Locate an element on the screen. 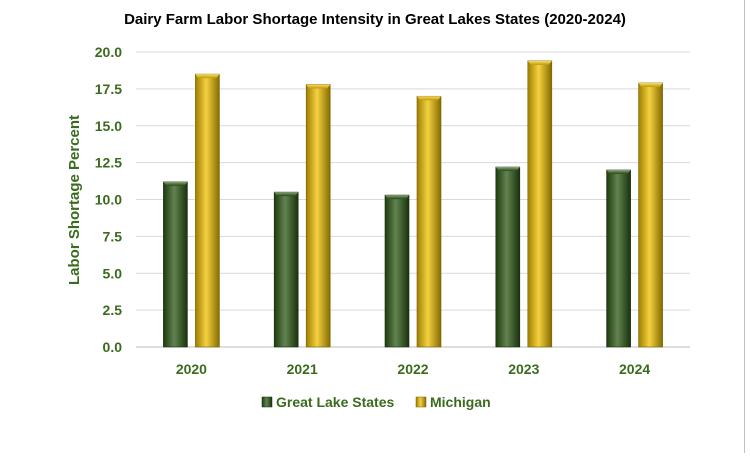 The image size is (750, 458). bar-michigan-2021 is located at coordinates (318, 216).